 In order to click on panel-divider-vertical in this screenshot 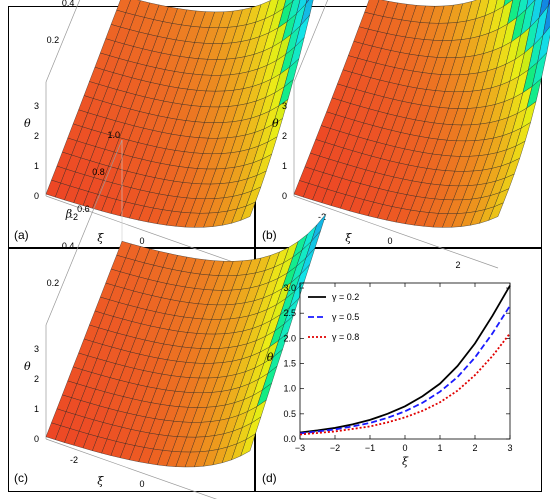, I will do `click(255, 249)`.